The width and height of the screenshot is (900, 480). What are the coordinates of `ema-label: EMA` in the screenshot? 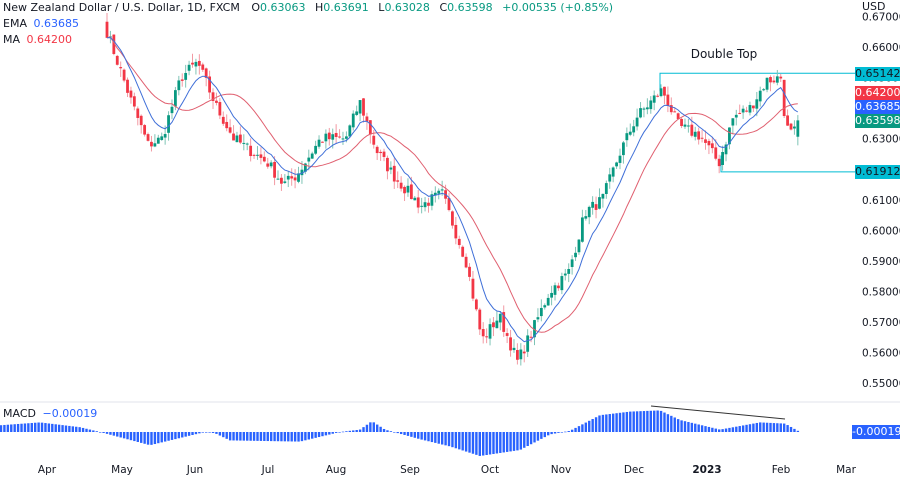 It's located at (15, 23).